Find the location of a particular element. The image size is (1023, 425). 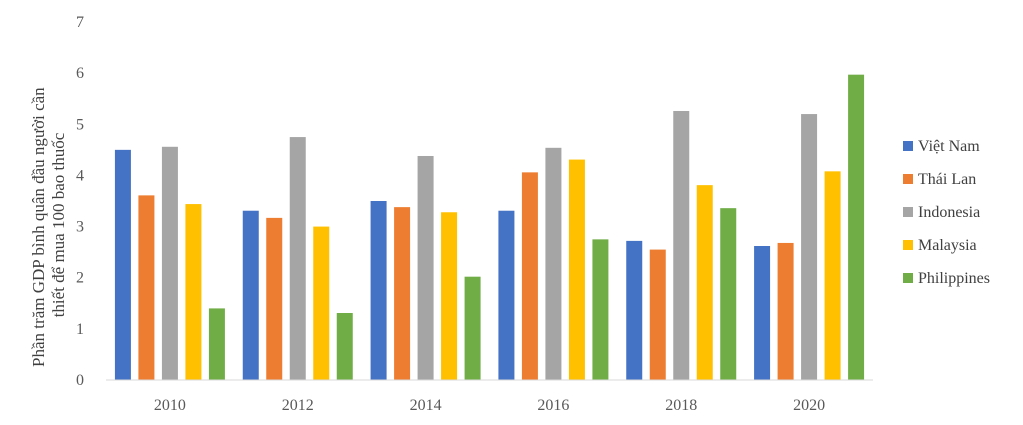

x-axis-ticks: 2010 2012 2014 2016 2018 2020 is located at coordinates (489, 405).